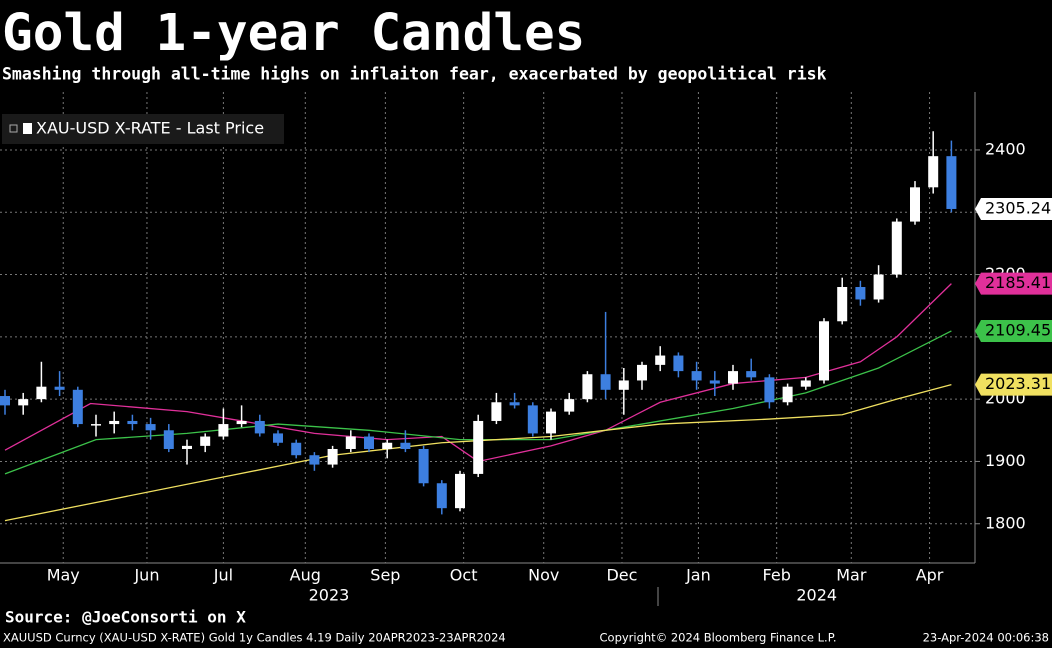 The height and width of the screenshot is (648, 1052). Describe the element at coordinates (305, 575) in the screenshot. I see `x-tick-label: Aug` at that location.